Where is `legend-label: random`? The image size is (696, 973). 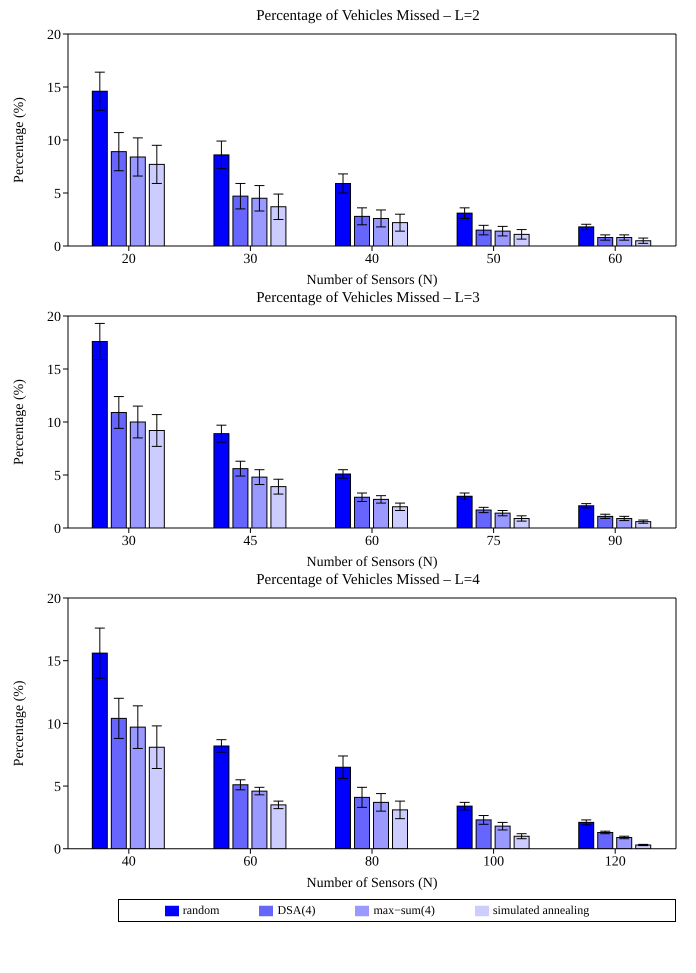 legend-label: random is located at coordinates (201, 909).